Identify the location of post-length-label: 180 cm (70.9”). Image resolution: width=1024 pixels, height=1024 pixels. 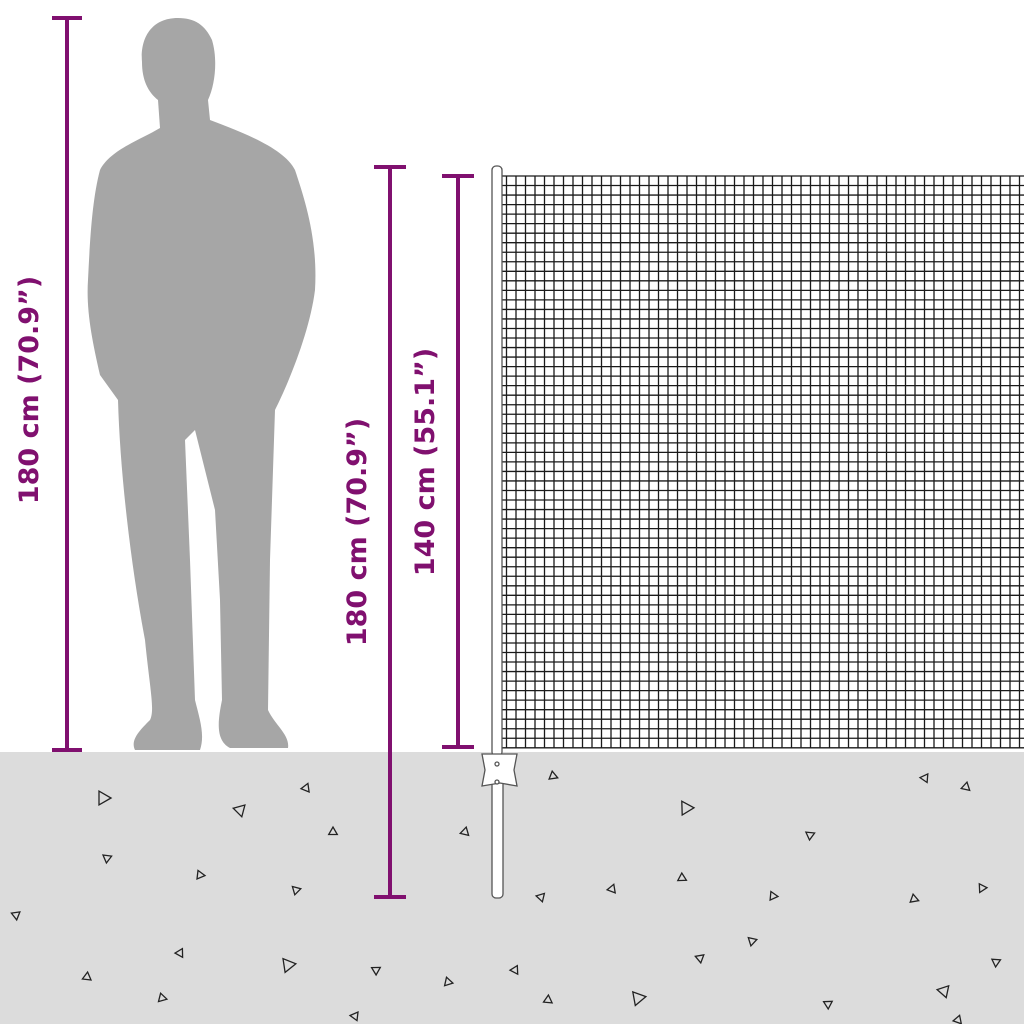
(357, 532).